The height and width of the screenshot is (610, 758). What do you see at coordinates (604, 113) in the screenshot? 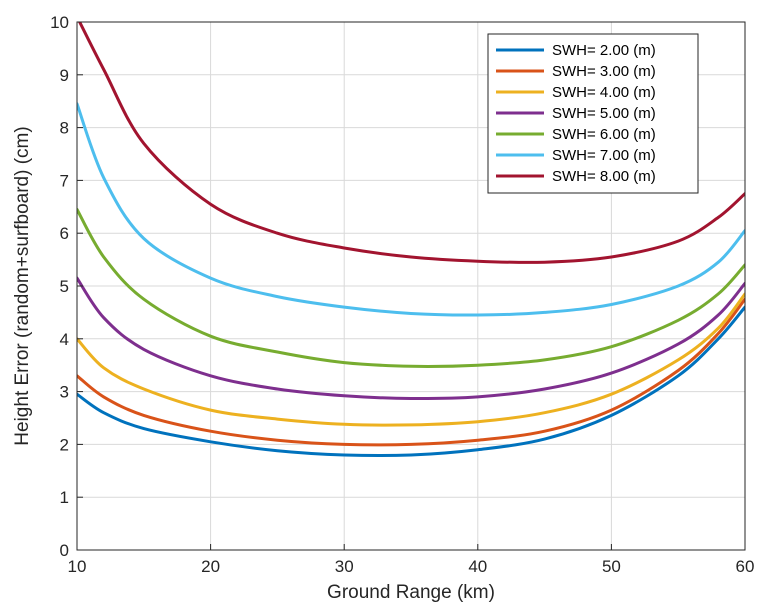
I see `legend-label: SWH= 5.00 (m)` at bounding box center [604, 113].